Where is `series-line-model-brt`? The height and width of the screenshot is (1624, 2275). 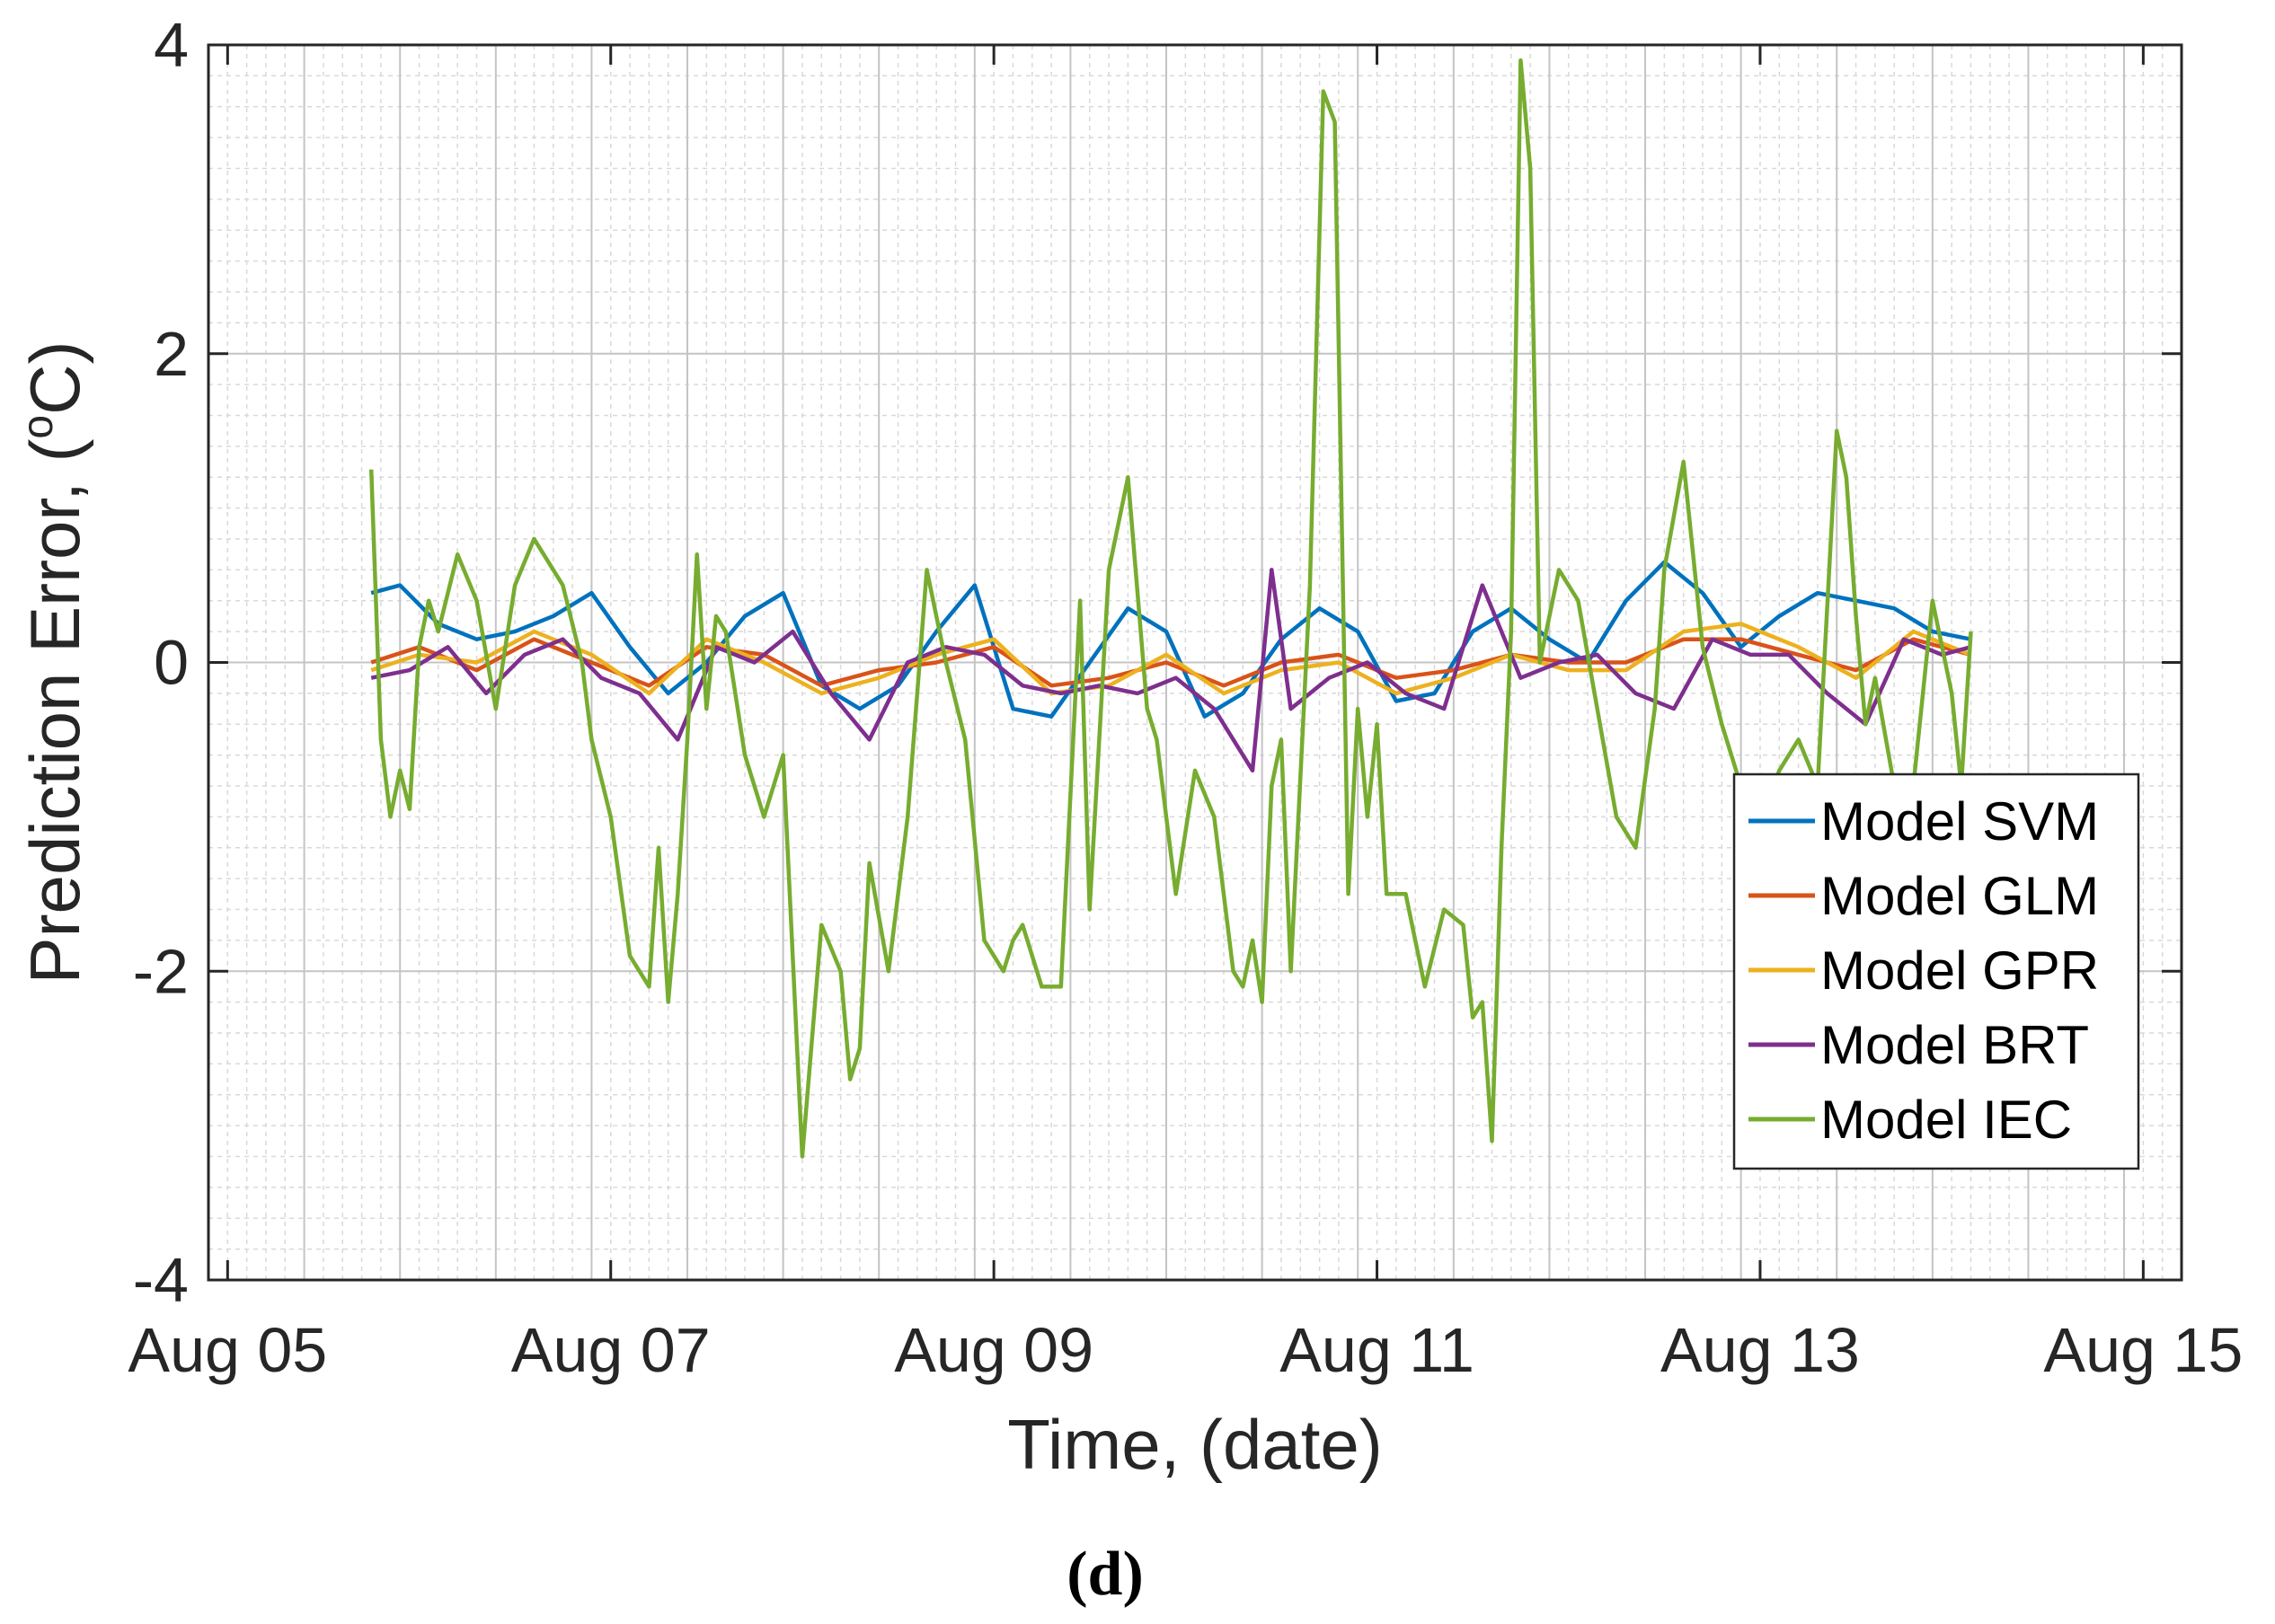 series-line-model-brt is located at coordinates (1171, 670).